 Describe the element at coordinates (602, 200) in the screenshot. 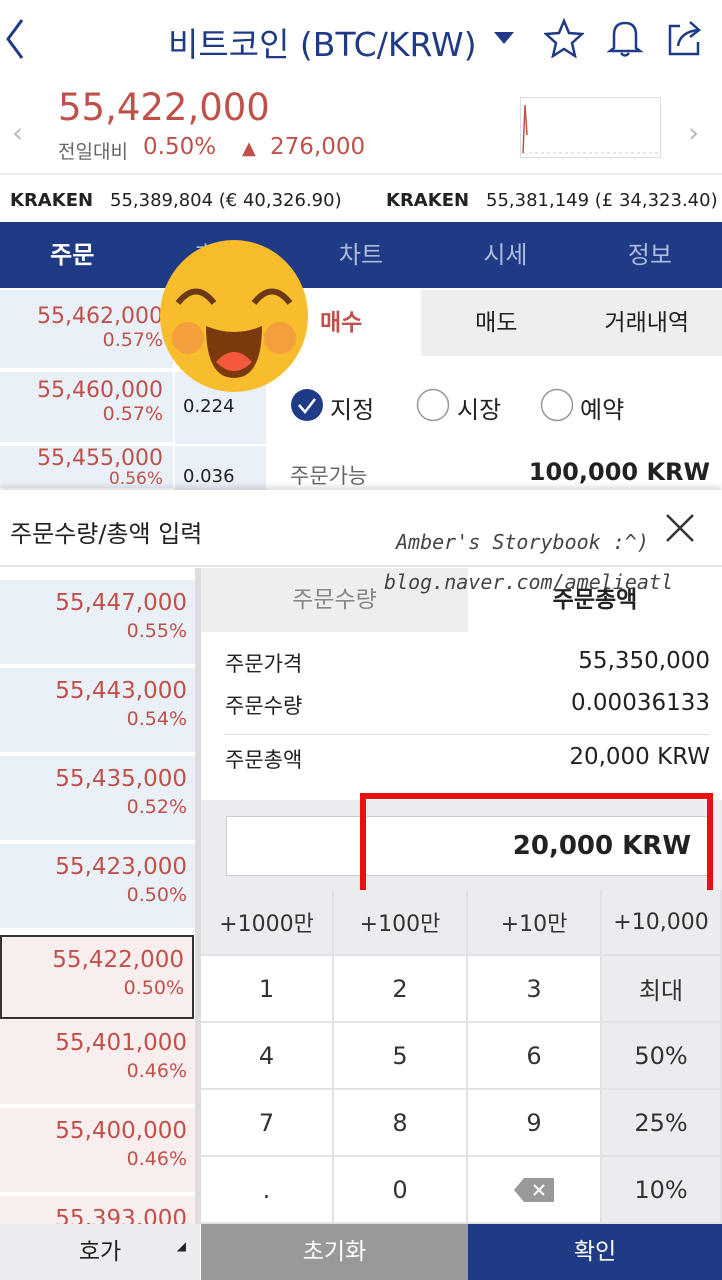

I see `ticker-value: 55,381,149 (£ 34,323.40)` at that location.